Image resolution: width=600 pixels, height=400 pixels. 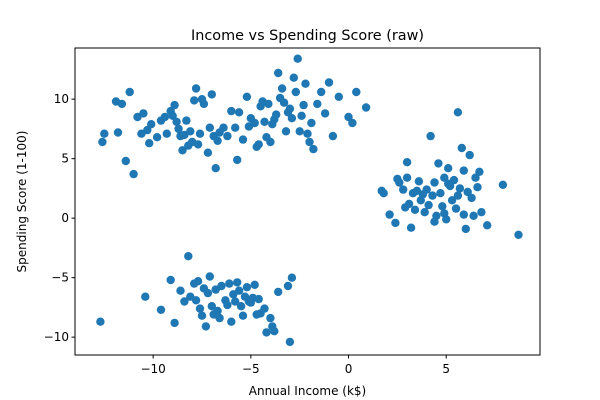 I want to click on x-tick-label: 0, so click(x=349, y=369).